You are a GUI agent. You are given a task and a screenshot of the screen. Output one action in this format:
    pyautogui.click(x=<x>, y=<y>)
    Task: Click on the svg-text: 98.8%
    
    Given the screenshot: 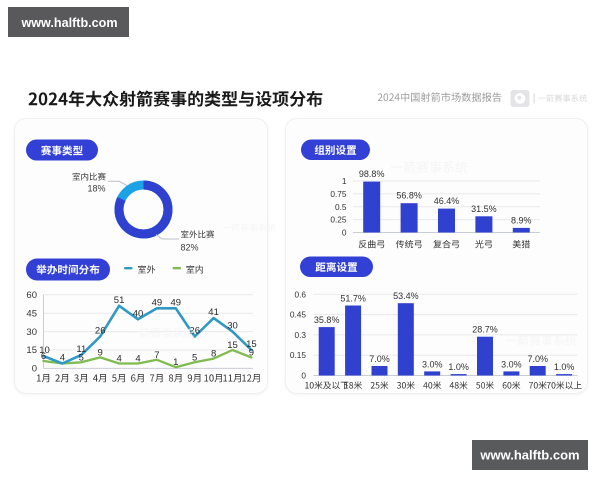 What is the action you would take?
    pyautogui.click(x=372, y=174)
    